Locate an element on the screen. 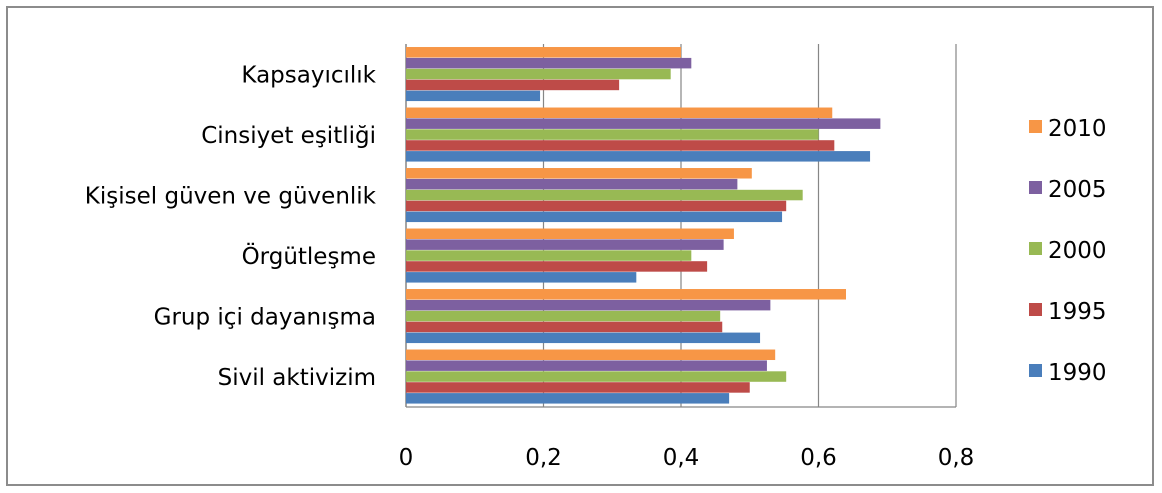 This screenshot has height=493, width=1162. legend-label: 2010 is located at coordinates (1077, 129).